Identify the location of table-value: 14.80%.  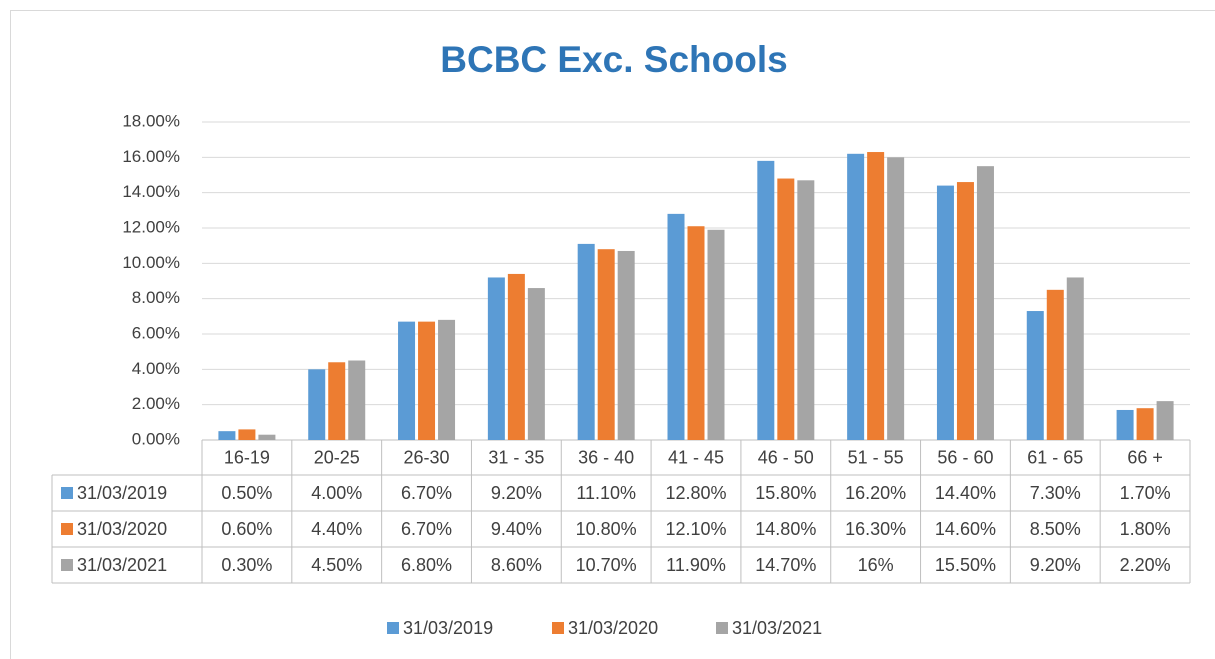
(785, 529).